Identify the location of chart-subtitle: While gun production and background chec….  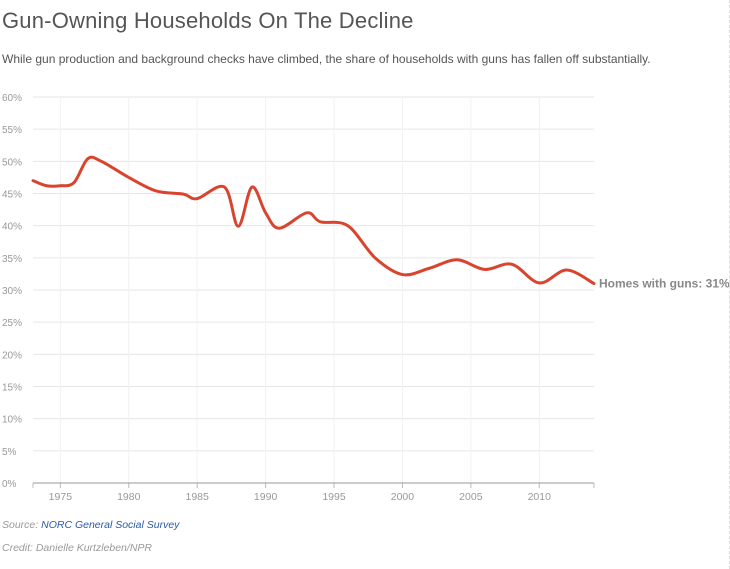
(326, 59).